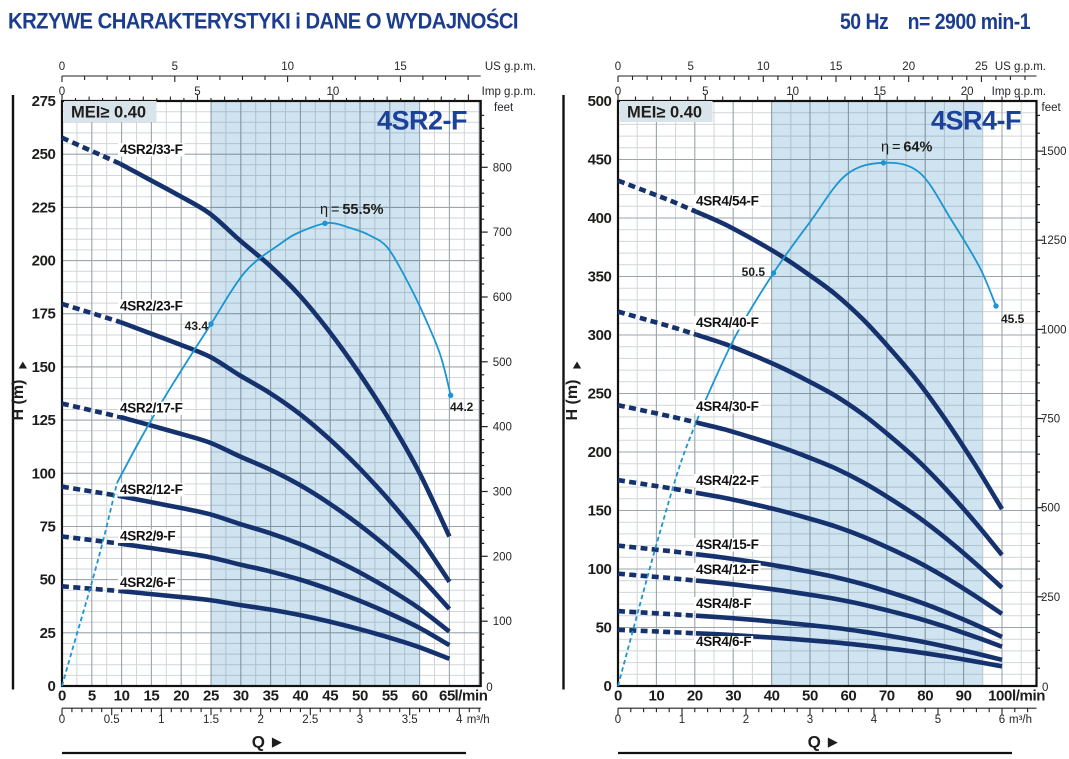 The image size is (1069, 759). I want to click on svg-text: 44.2, so click(462, 407).